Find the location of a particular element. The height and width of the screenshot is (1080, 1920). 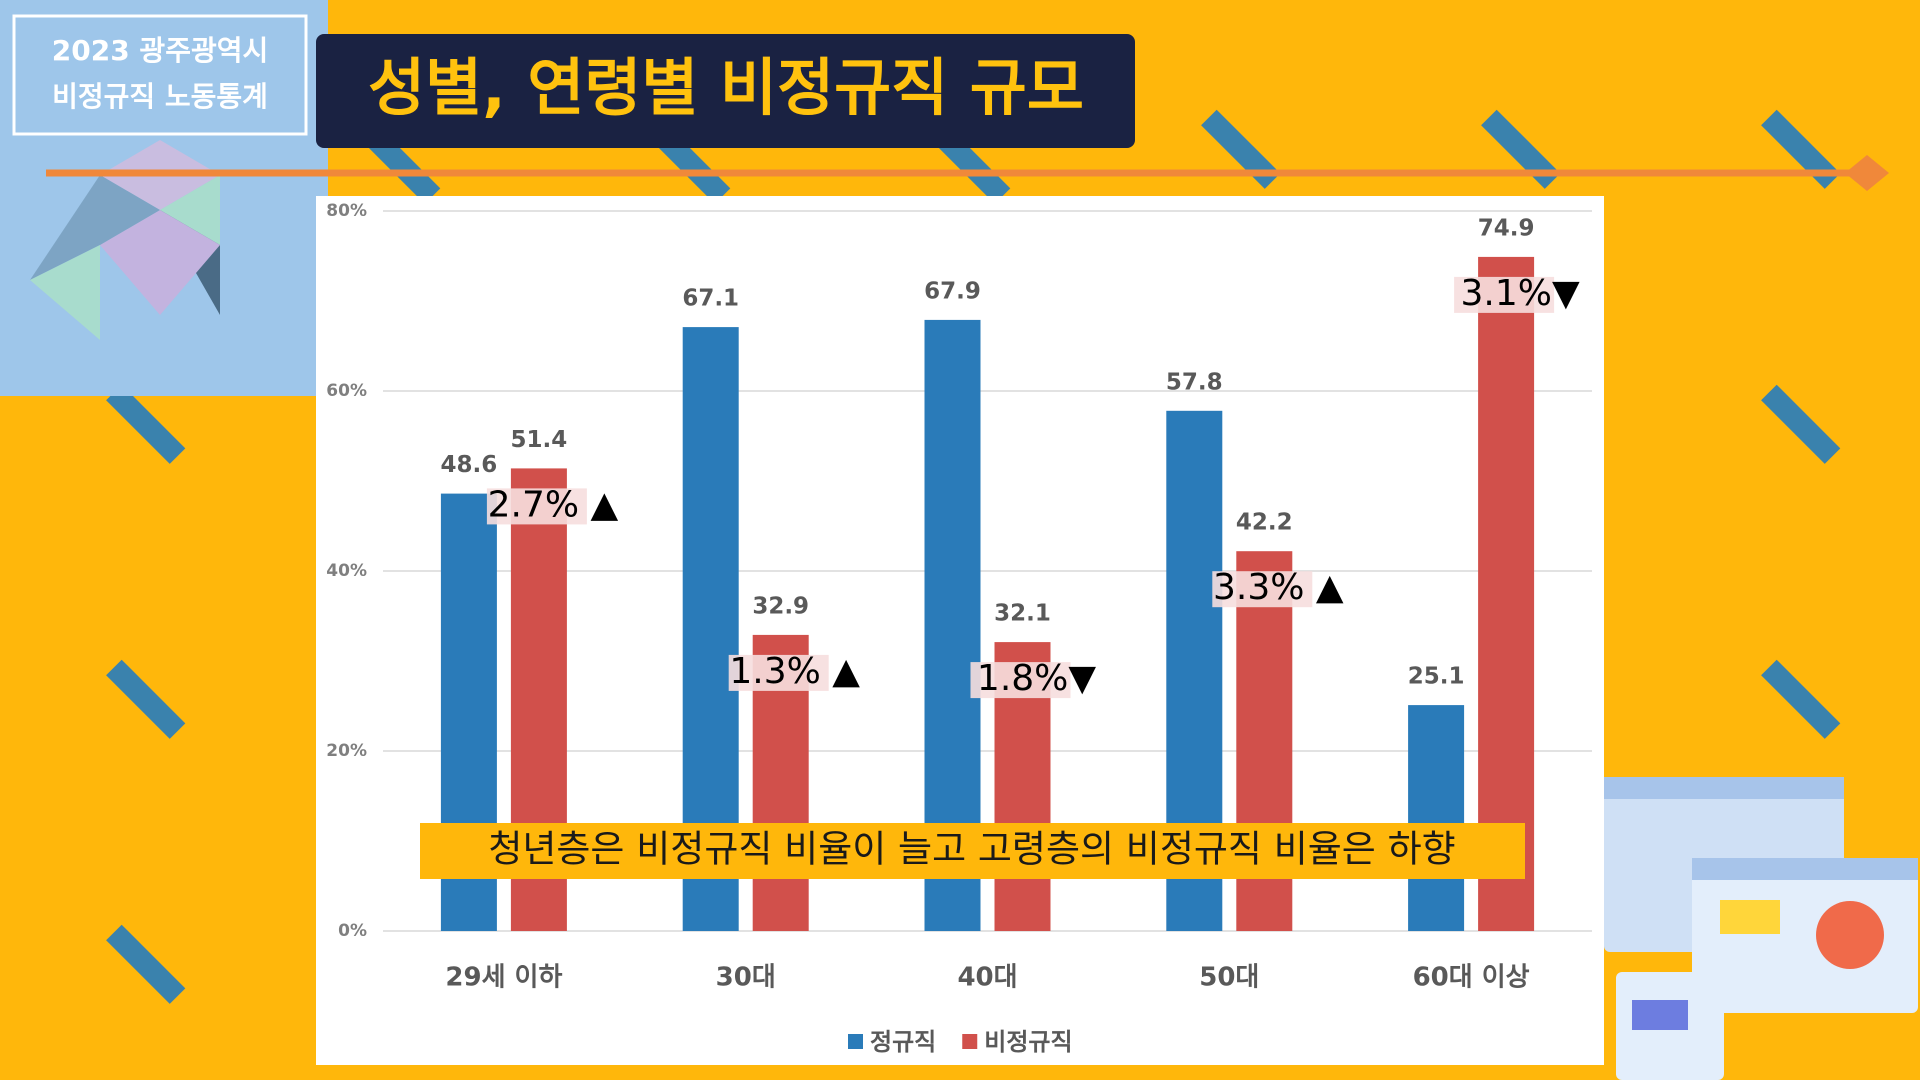

legend-label: 정규직 is located at coordinates (903, 1042).